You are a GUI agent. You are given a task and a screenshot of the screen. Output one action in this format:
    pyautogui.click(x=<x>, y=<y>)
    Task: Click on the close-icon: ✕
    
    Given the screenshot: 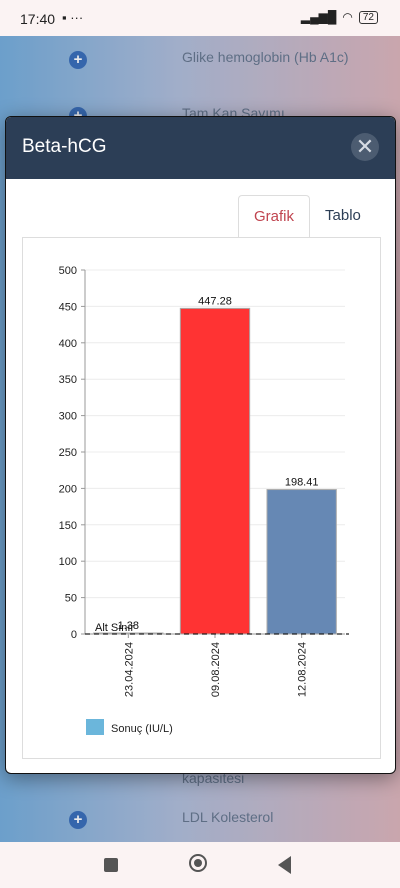 What is the action you would take?
    pyautogui.click(x=365, y=146)
    